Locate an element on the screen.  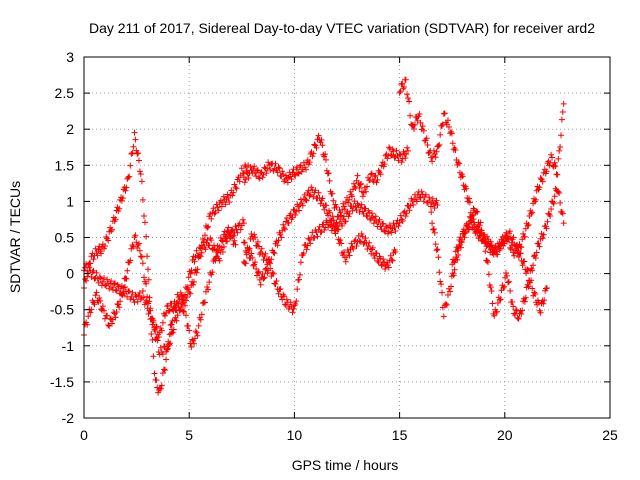
y-tick-label: -1.5 is located at coordinates (62, 382).